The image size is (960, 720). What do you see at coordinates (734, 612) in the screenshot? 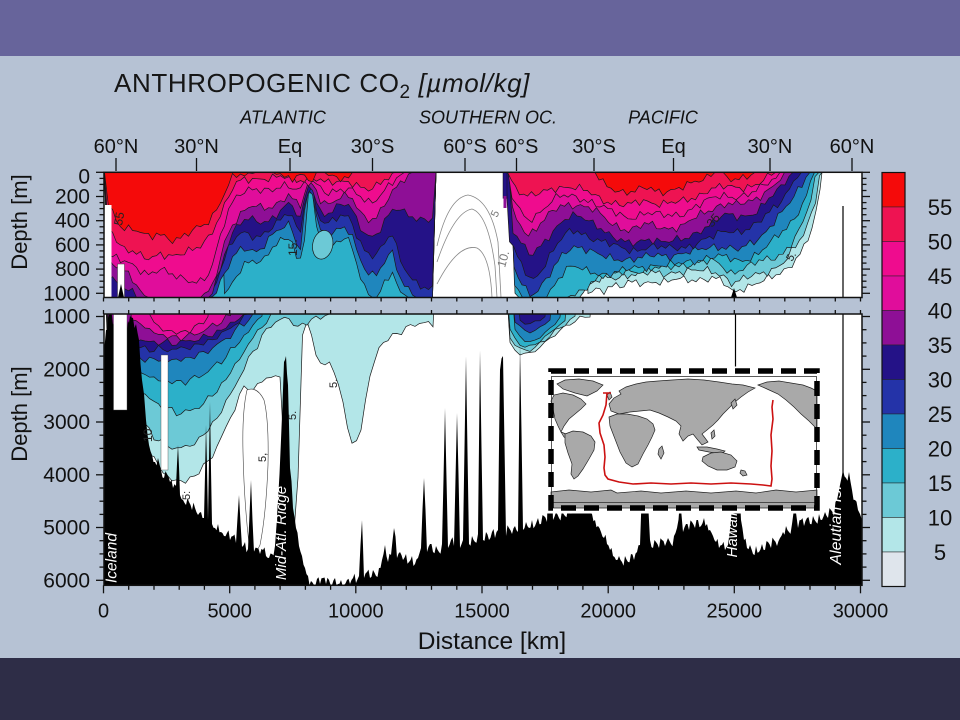
I see `svg-text: 25000` at bounding box center [734, 612].